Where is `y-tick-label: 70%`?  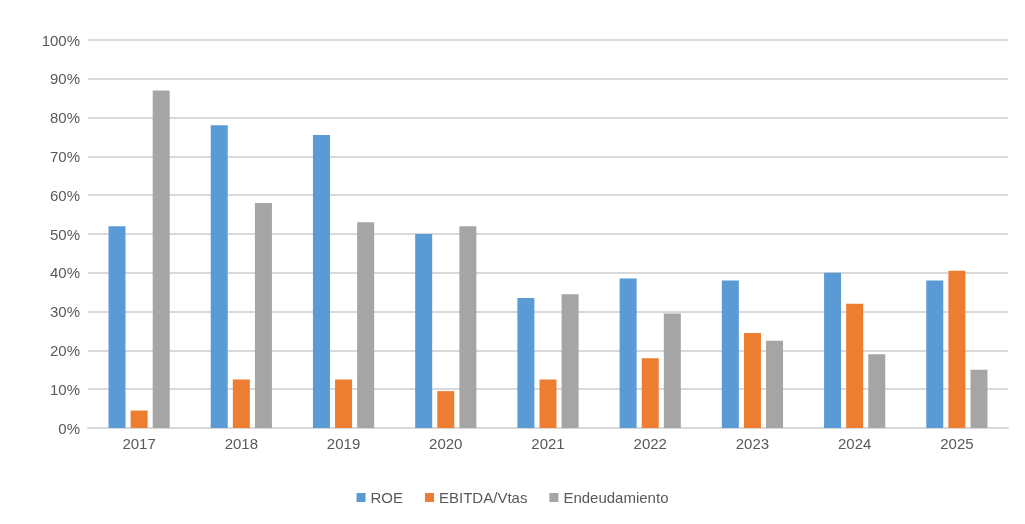
y-tick-label: 70% is located at coordinates (64, 156).